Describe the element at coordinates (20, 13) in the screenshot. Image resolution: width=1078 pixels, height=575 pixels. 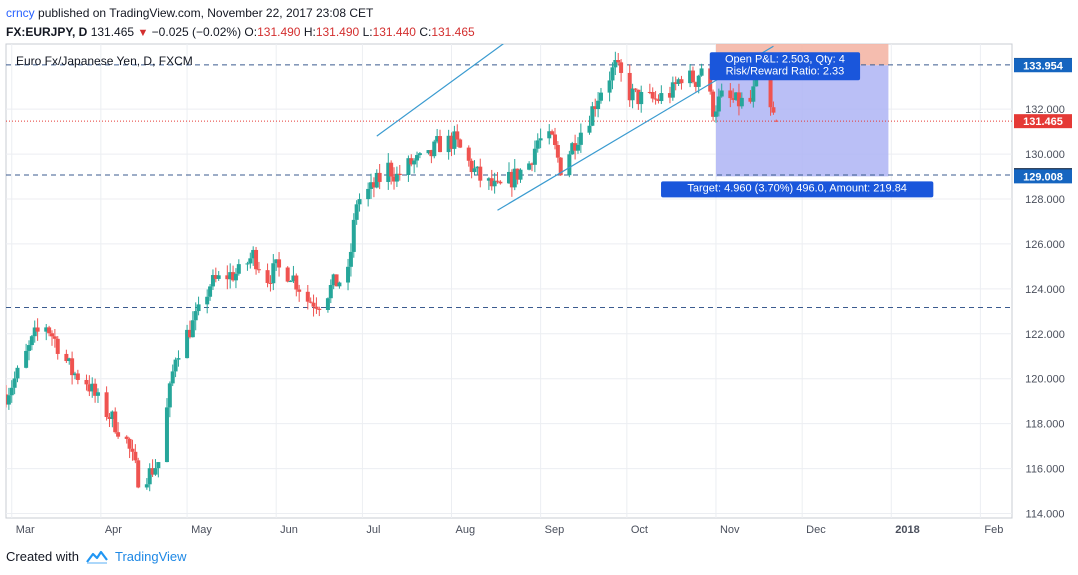
I see `author-link: crncy` at that location.